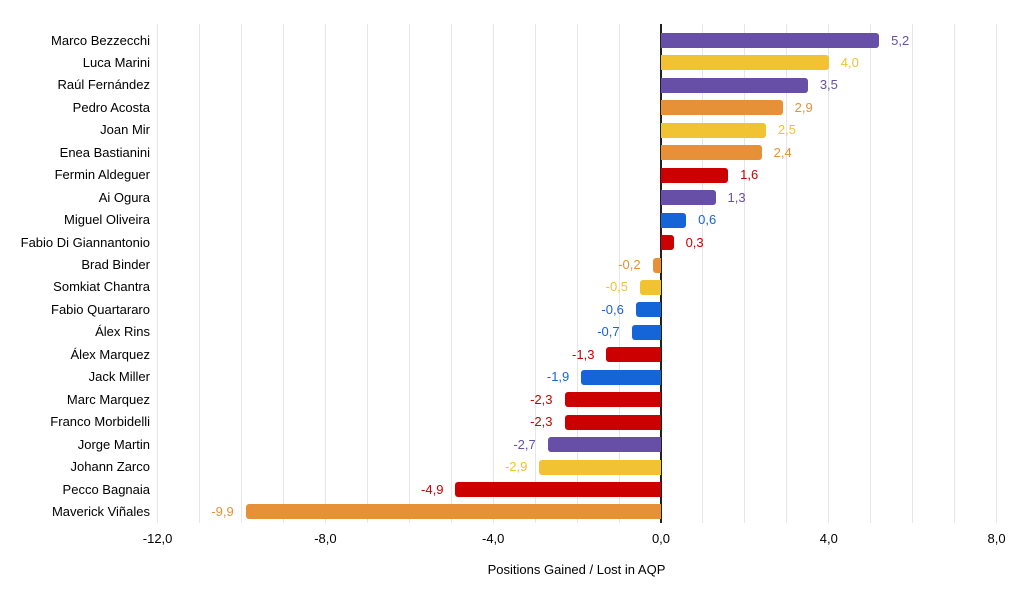 This screenshot has width=1023, height=601. What do you see at coordinates (101, 287) in the screenshot?
I see `rider-name-label: Somkiat Chantra` at bounding box center [101, 287].